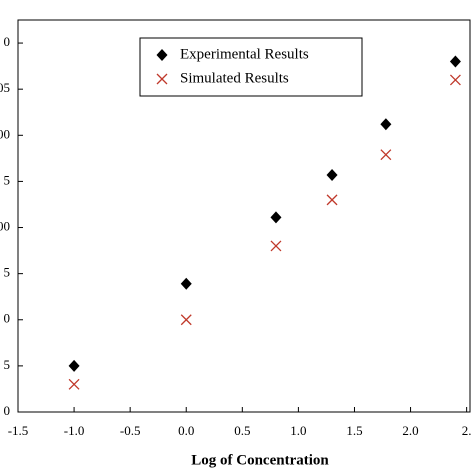 The height and width of the screenshot is (474, 474). I want to click on x-tick-label: 1.0, so click(298, 430).